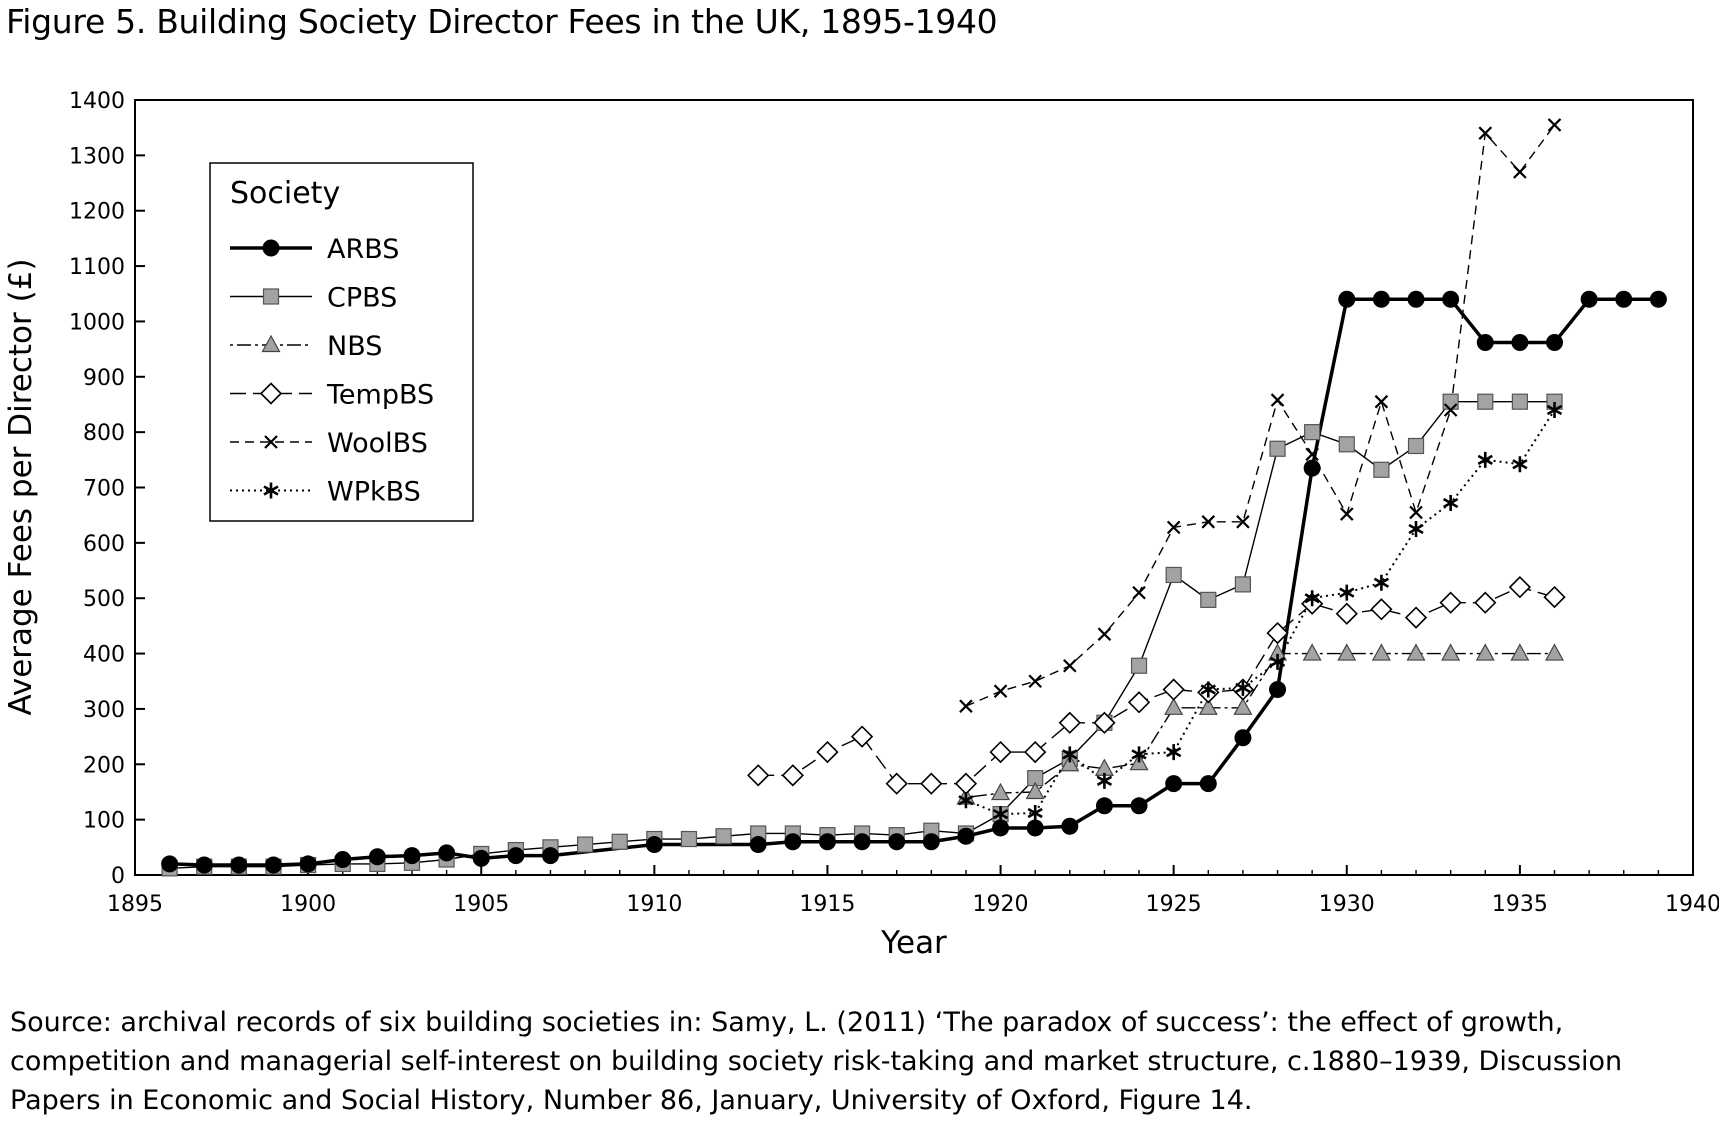 The height and width of the screenshot is (1121, 1719). I want to click on y-tick-label: 1000, so click(97, 322).